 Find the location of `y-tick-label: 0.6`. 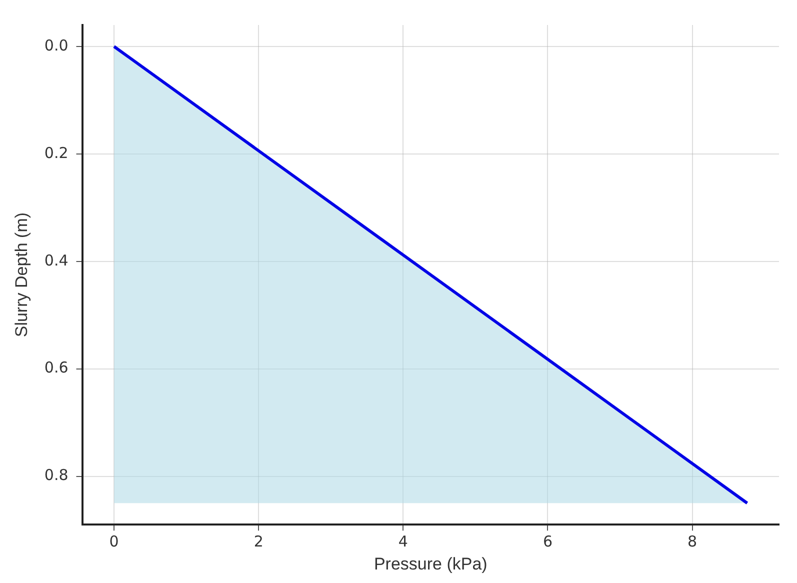

y-tick-label: 0.6 is located at coordinates (56, 367).